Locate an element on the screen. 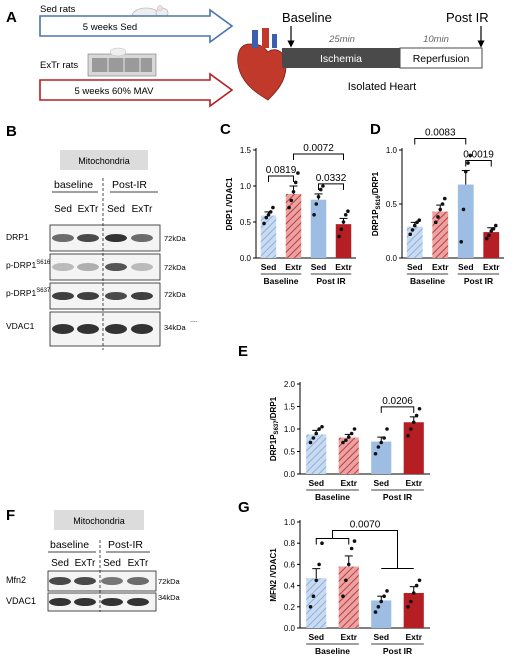 Image resolution: width=520 pixels, height=672 pixels. extr-arrow-label: 5 weeks 60% MAV is located at coordinates (114, 91).